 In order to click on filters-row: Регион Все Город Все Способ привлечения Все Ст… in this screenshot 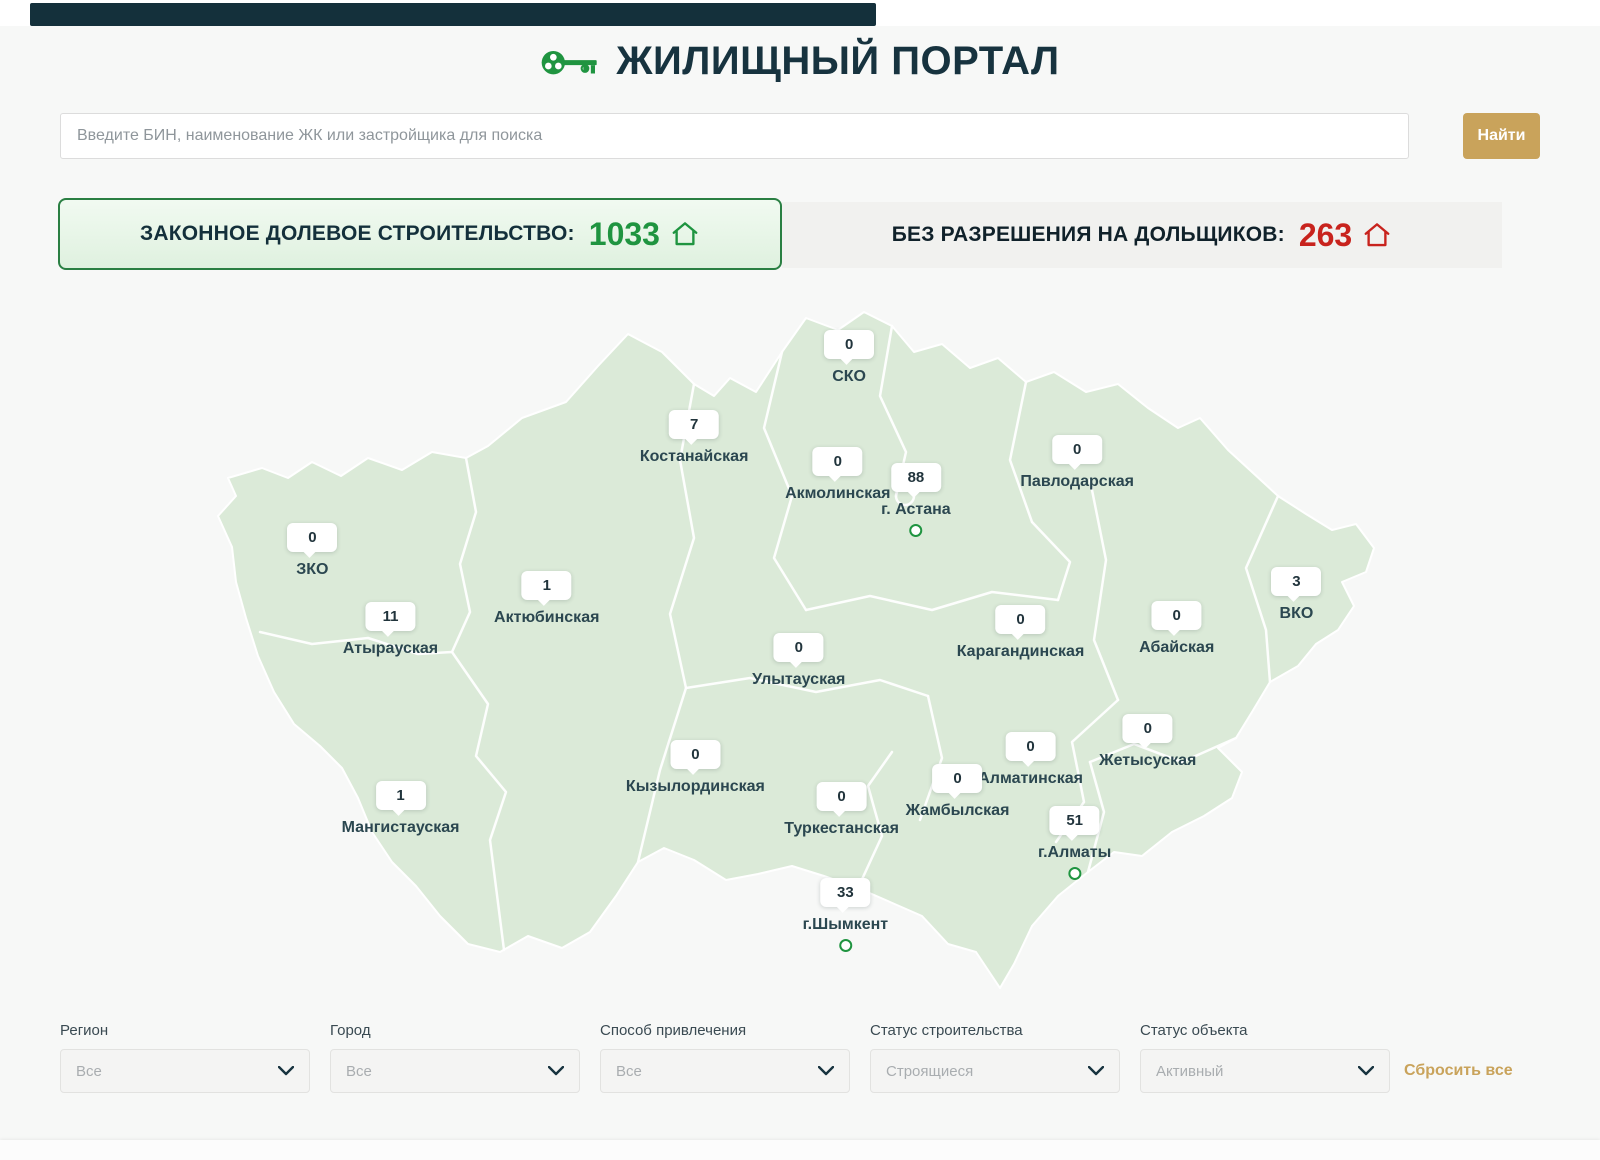, I will do `click(725, 1057)`.